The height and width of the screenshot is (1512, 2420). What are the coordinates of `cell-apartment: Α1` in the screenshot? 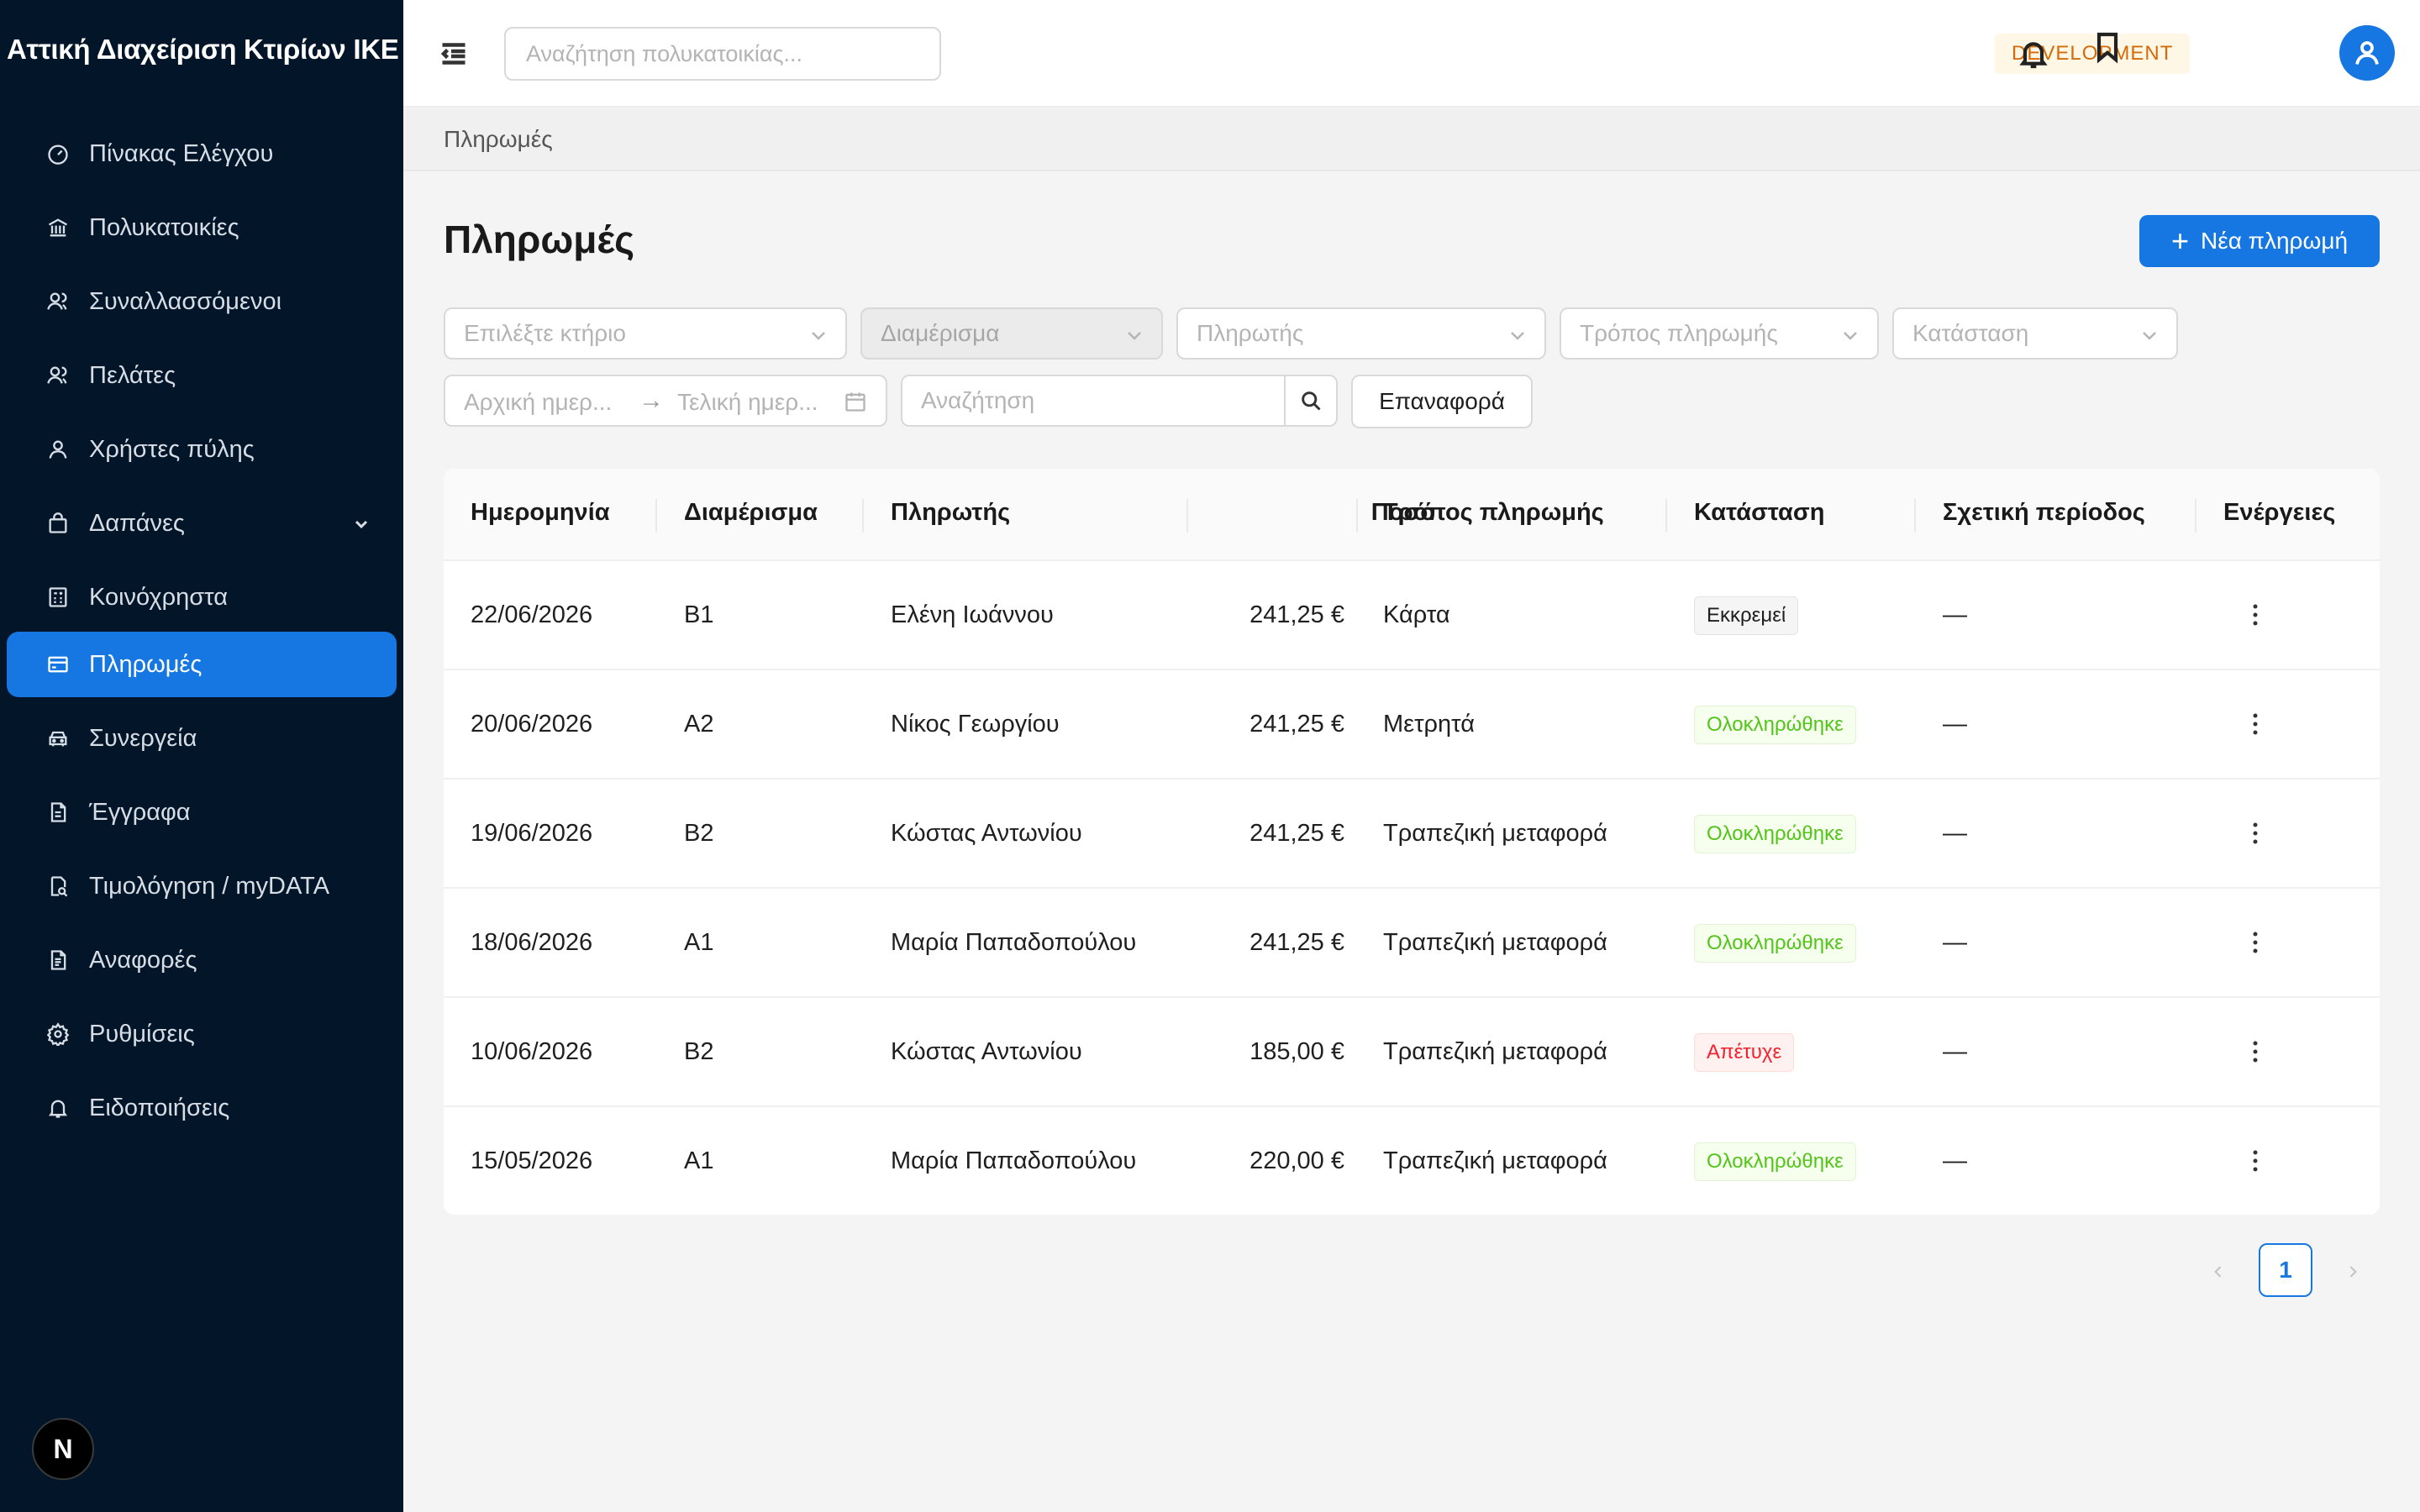 It's located at (699, 1160).